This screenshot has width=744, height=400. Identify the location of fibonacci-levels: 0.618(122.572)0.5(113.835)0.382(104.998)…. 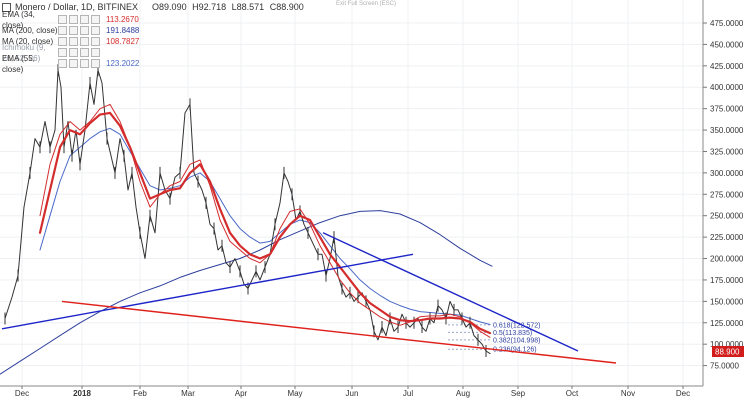
(494, 338).